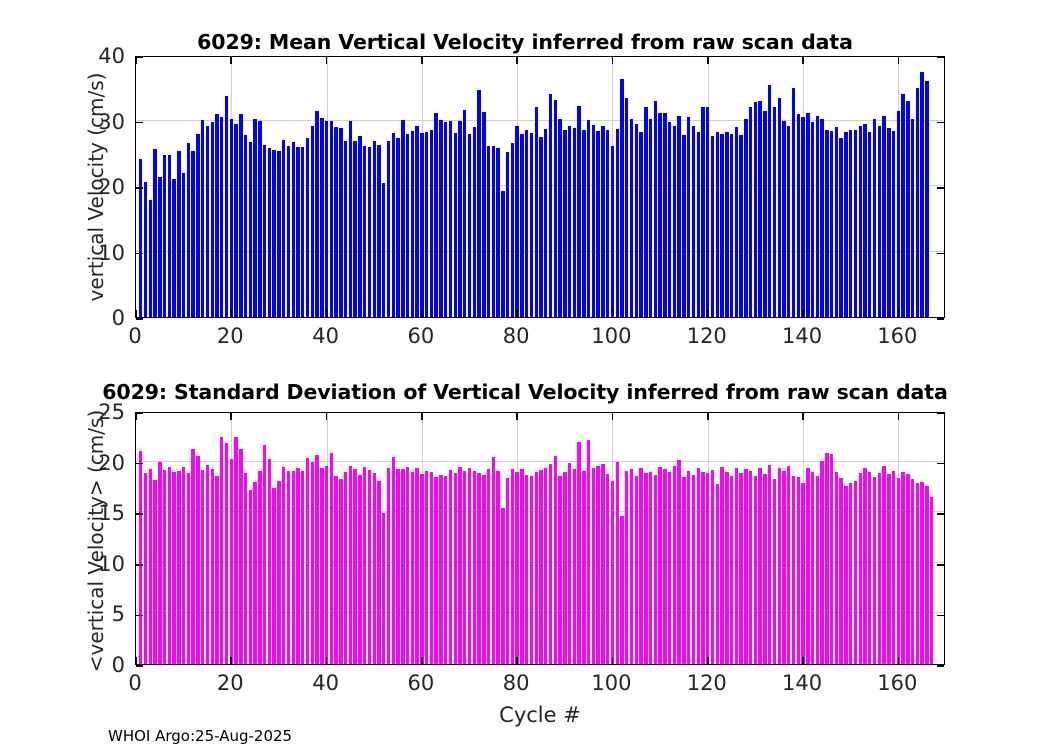  What do you see at coordinates (421, 336) in the screenshot?
I see `xtick-label: 60` at bounding box center [421, 336].